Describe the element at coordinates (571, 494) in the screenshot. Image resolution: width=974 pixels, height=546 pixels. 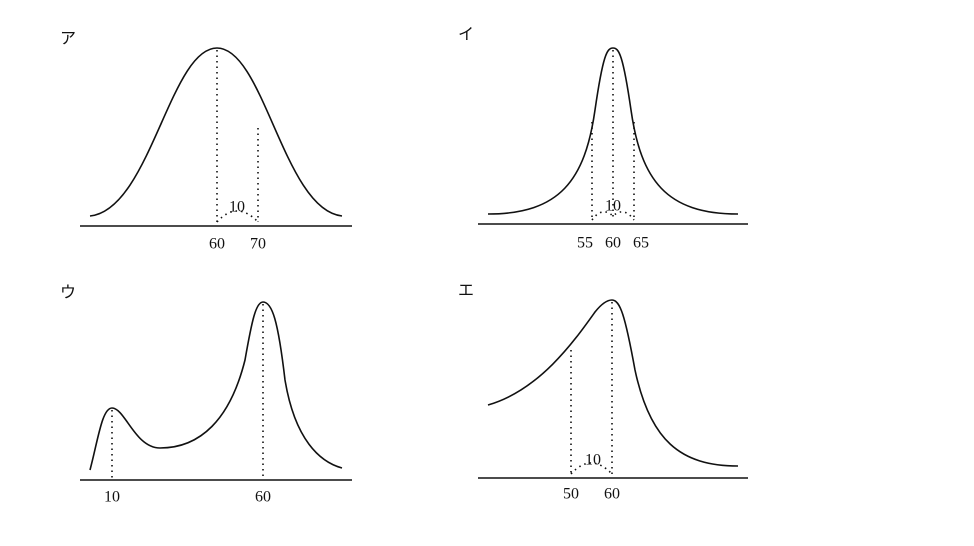
I see `tick-label: 50` at that location.